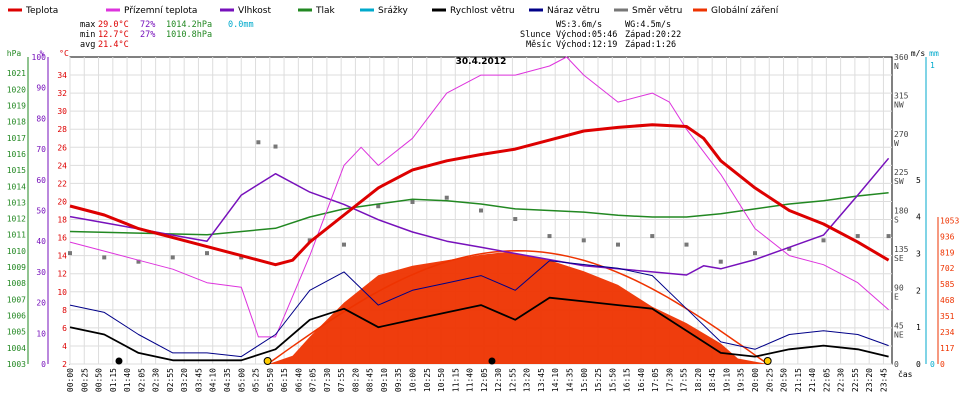 This screenshot has height=400, width=966. I want to click on pressure-tick-label: 1011, so click(16, 235).